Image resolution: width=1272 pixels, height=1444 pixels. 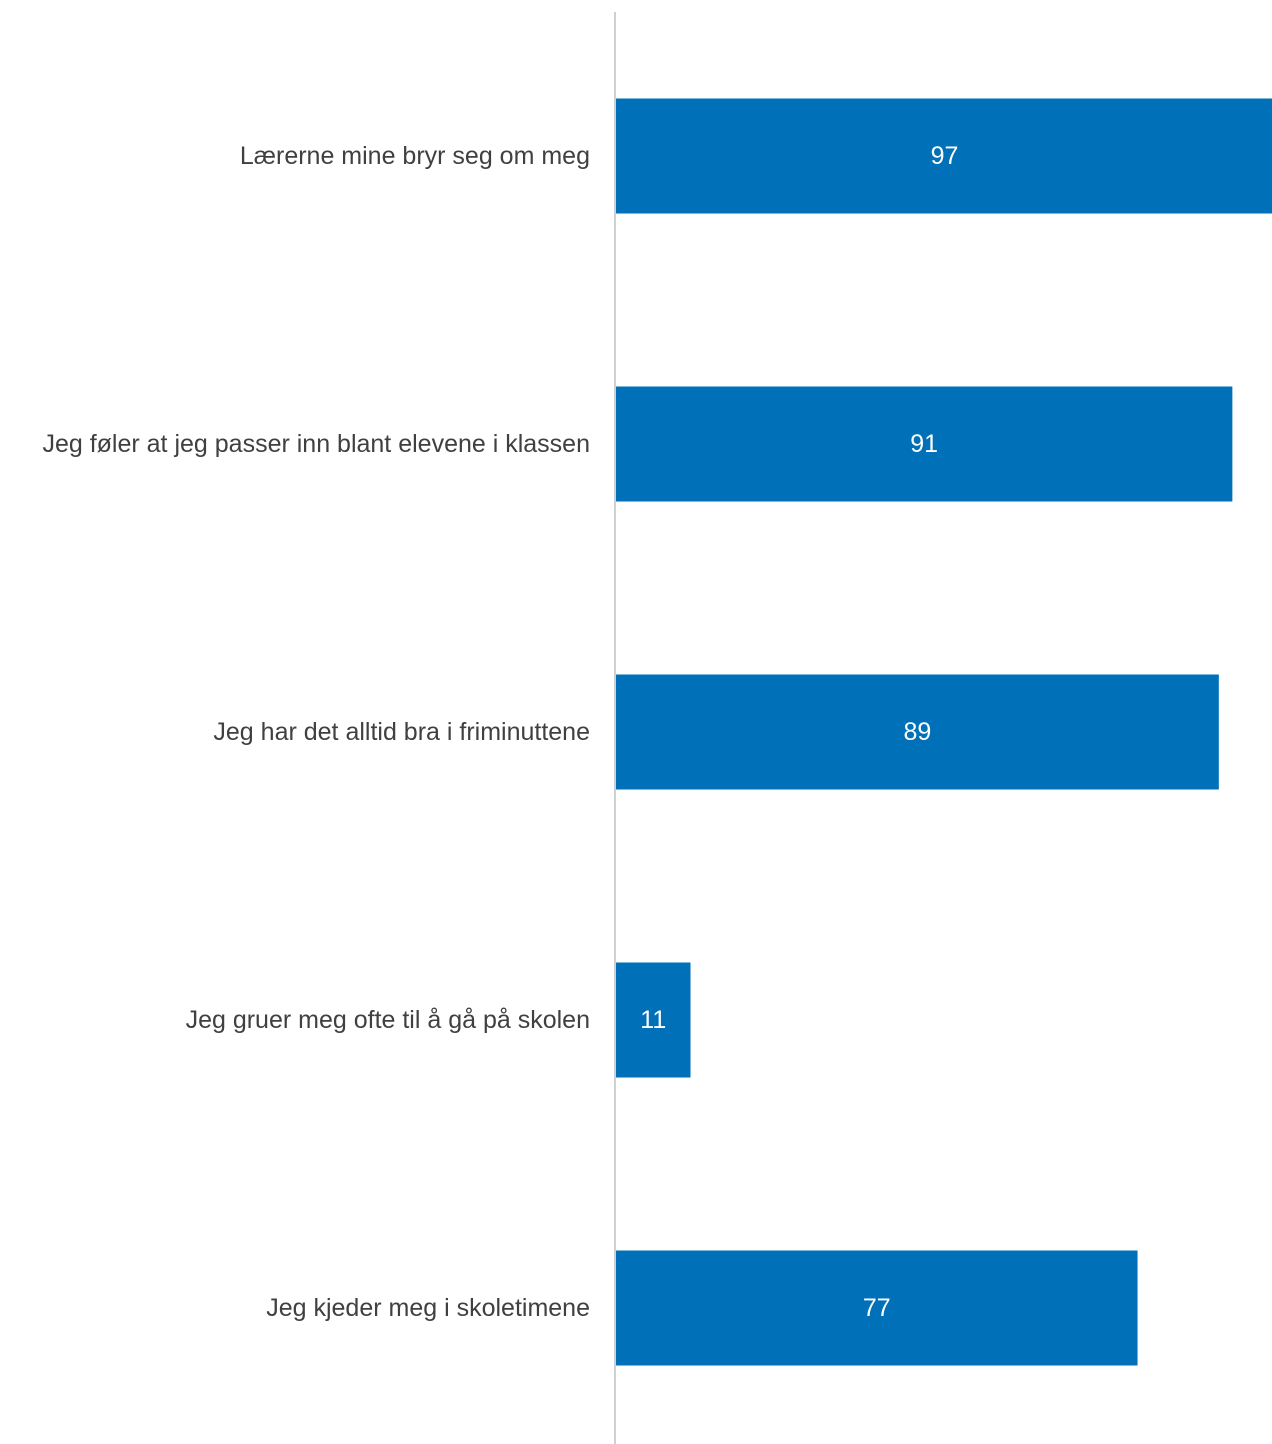 I want to click on category-label-3: Jeg har det alltid bra i friminuttene, so click(x=401, y=732).